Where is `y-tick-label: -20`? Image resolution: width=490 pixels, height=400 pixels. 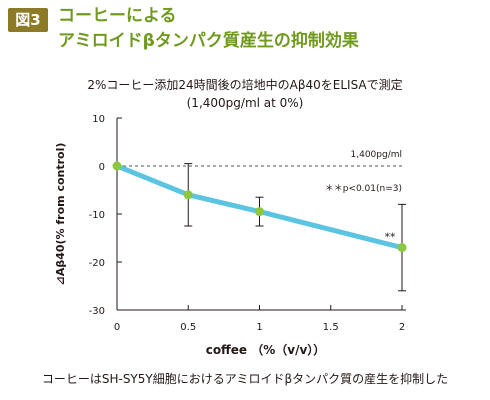
y-tick-label: -20 is located at coordinates (97, 263).